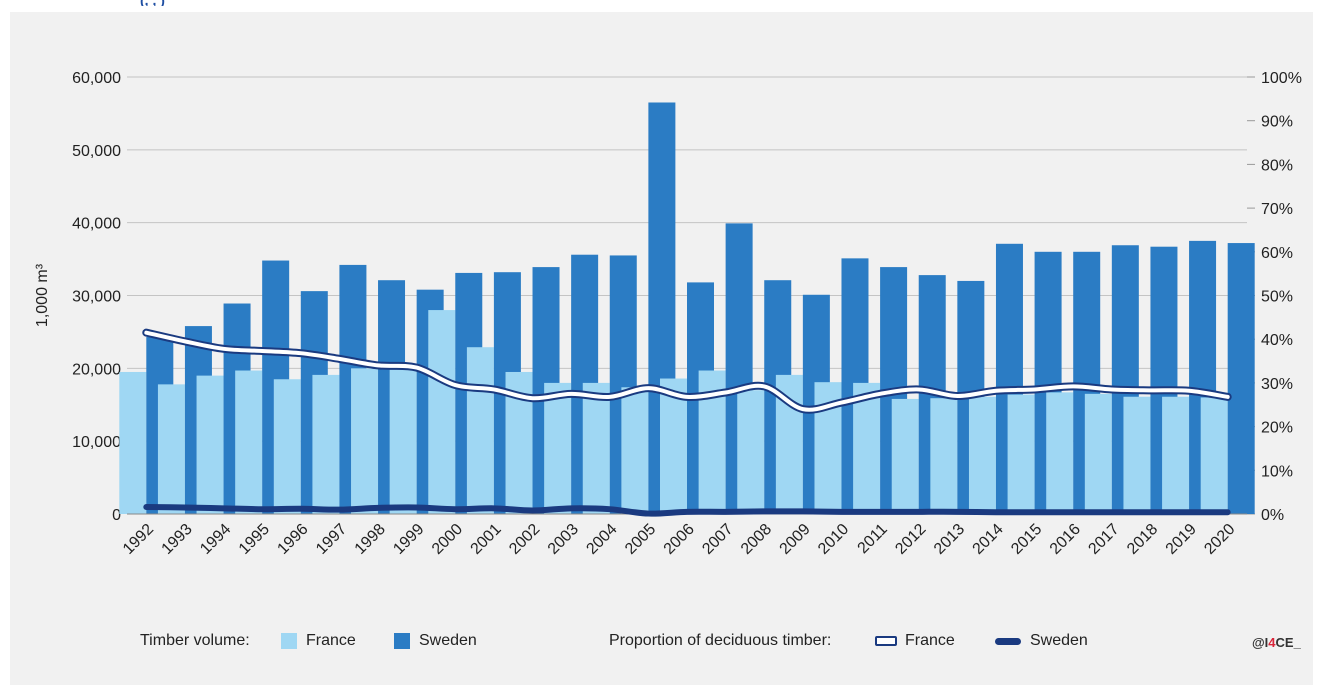  Describe the element at coordinates (331, 640) in the screenshot. I see `legend-volume-france-label: France` at that location.